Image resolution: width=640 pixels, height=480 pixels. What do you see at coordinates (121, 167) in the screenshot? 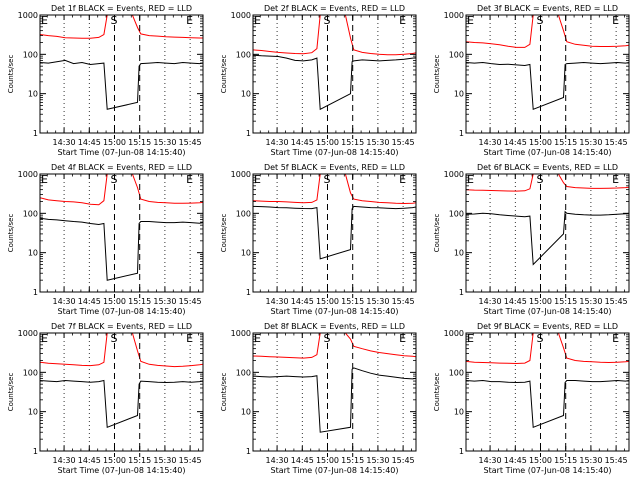
I see `panel-title: Det 4f BLACK = Events, RED = LLD` at bounding box center [121, 167].